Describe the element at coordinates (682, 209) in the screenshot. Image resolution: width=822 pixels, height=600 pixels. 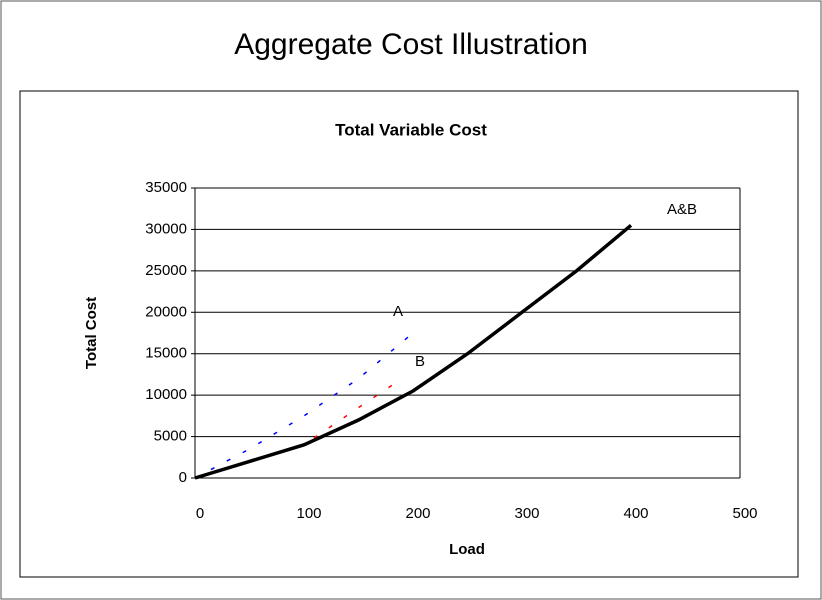
I see `annotation: A&B` at that location.